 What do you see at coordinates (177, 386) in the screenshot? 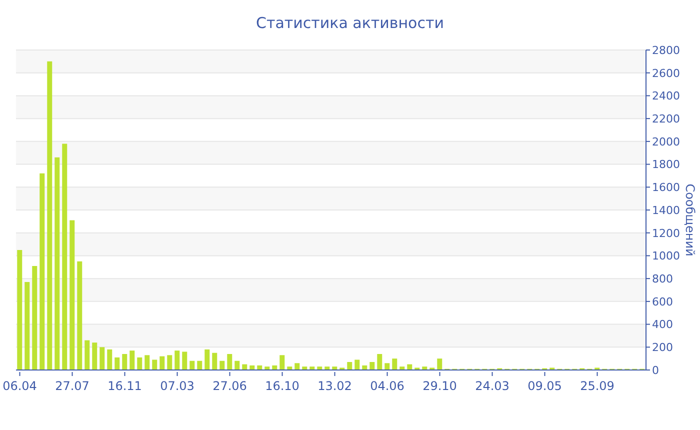
I see `x-tick-label: 07.03` at bounding box center [177, 386].